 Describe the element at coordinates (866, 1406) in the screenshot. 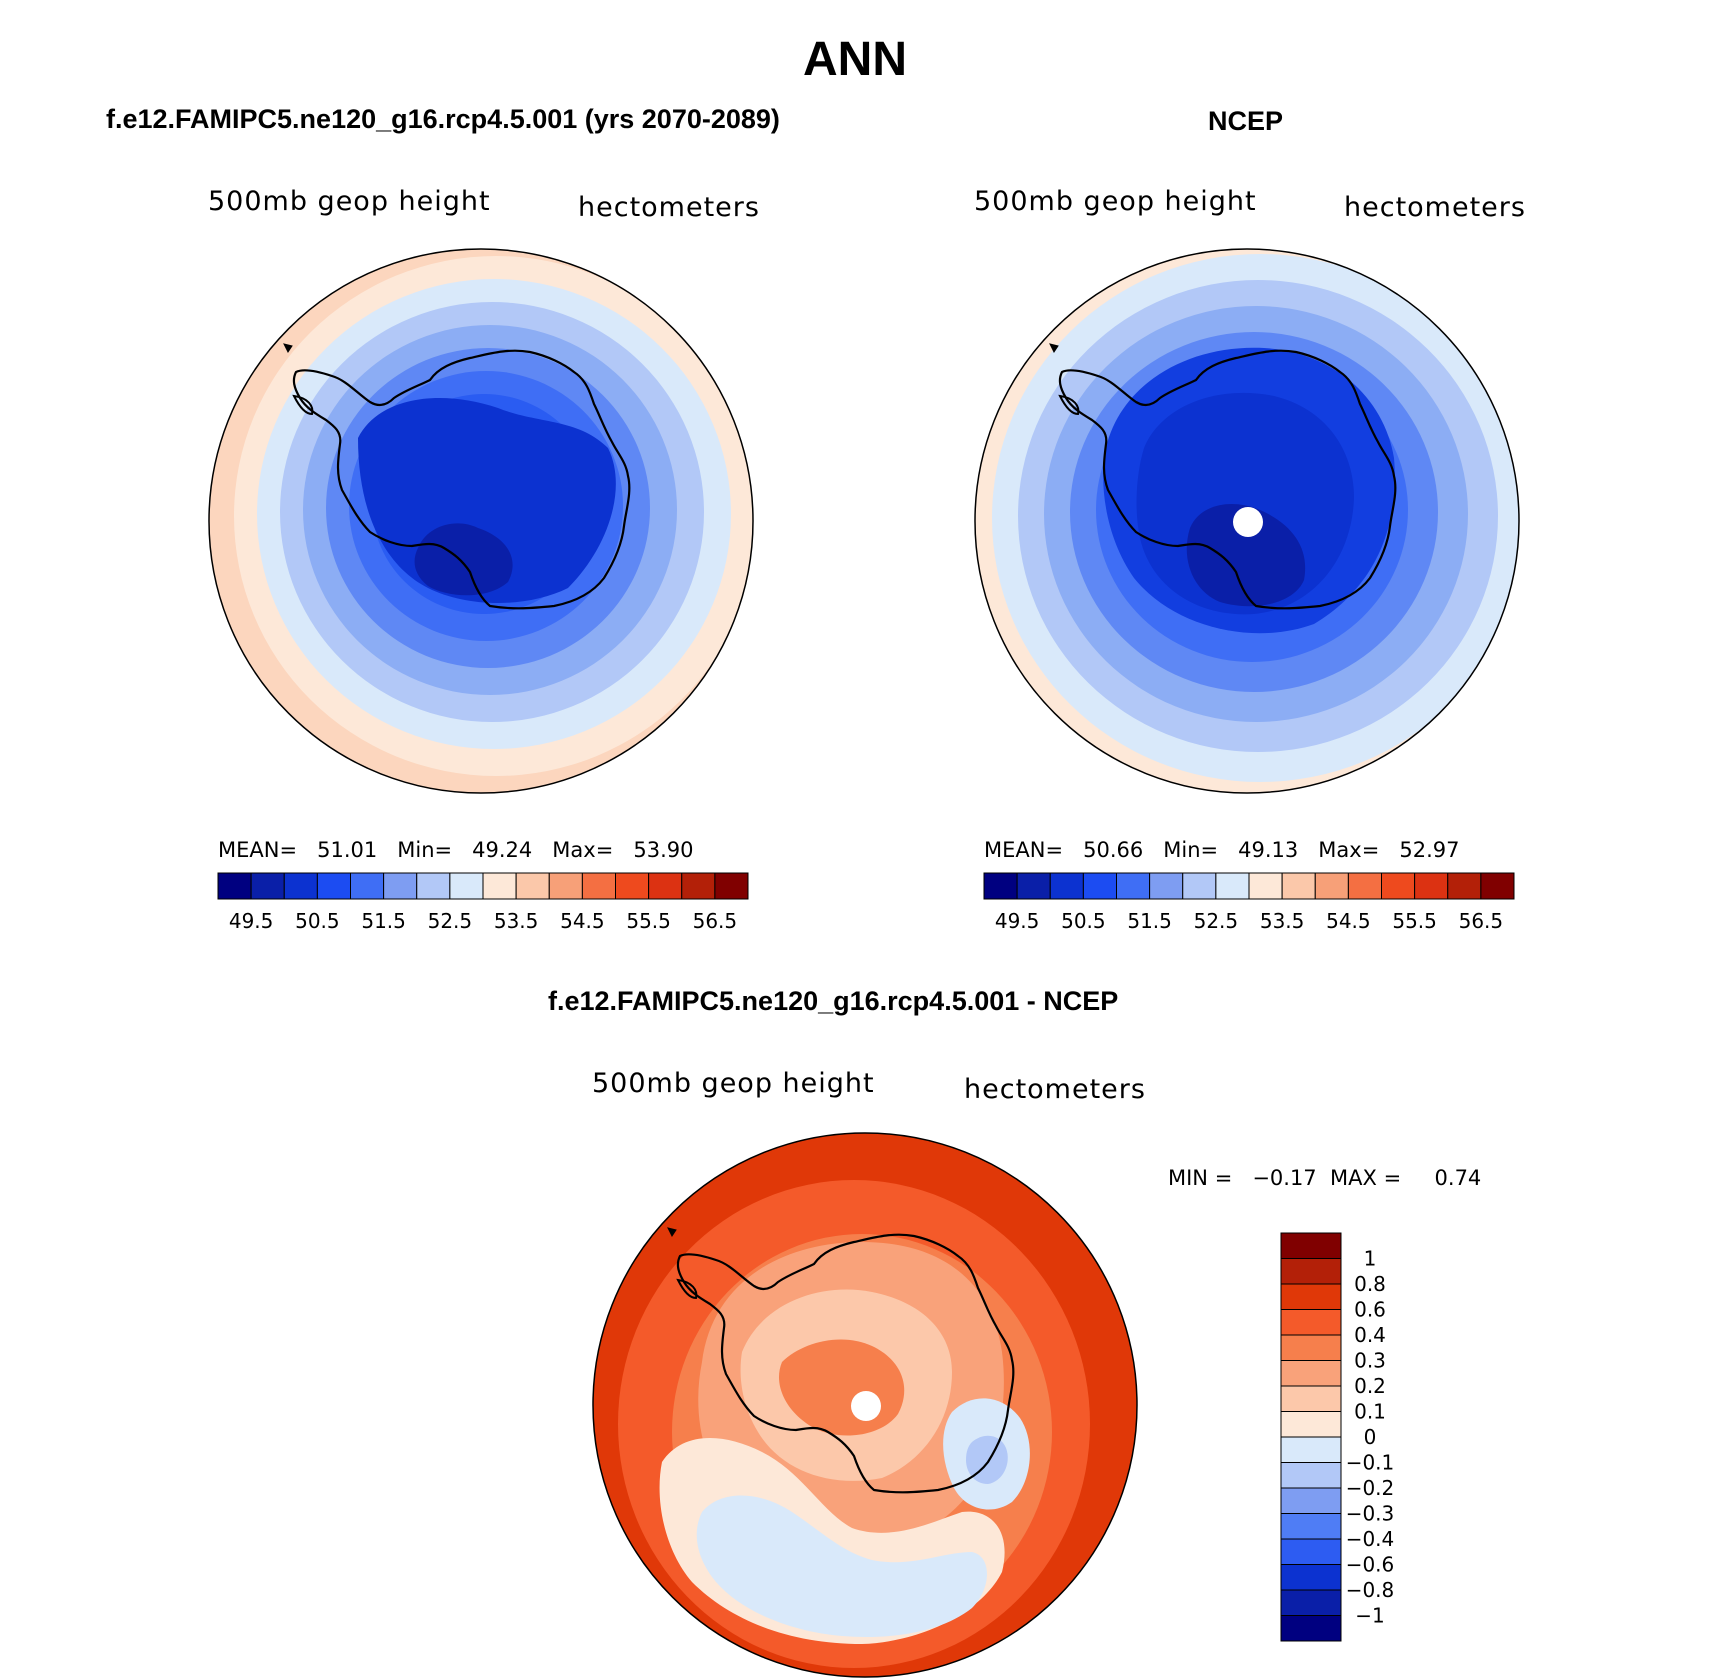

I see `diff-pole-mask` at that location.